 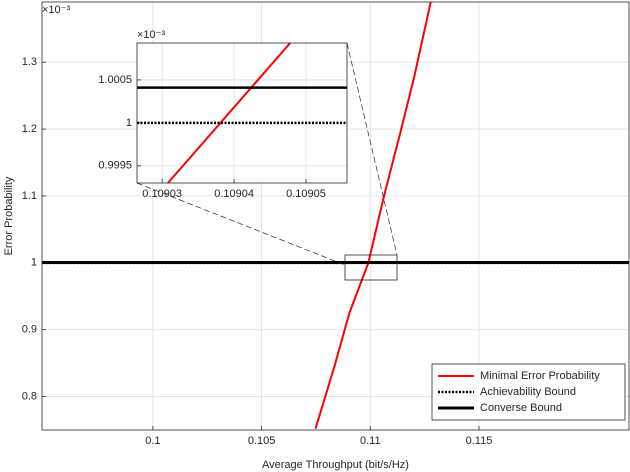 I want to click on zoom-box, so click(x=371, y=267).